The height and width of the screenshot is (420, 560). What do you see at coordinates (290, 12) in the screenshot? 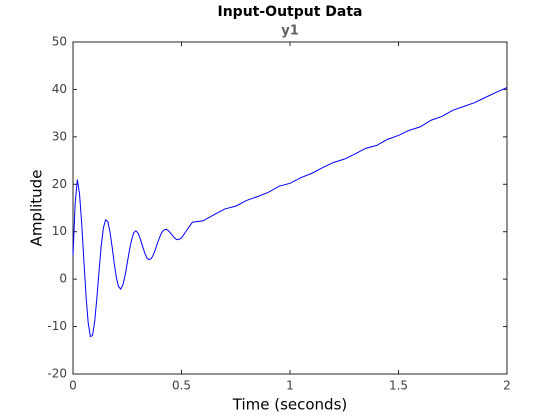
I see `chart-title: Input-Output Data` at bounding box center [290, 12].